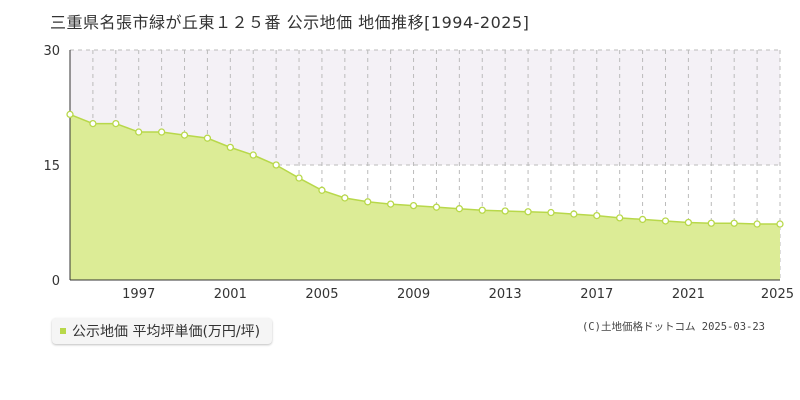 Image resolution: width=800 pixels, height=400 pixels. I want to click on x-tick-label: 2017, so click(596, 294).